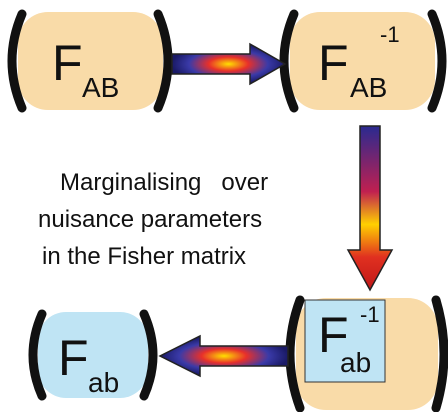 The image size is (448, 412). What do you see at coordinates (164, 182) in the screenshot?
I see `caption-line: Marginalising over` at bounding box center [164, 182].